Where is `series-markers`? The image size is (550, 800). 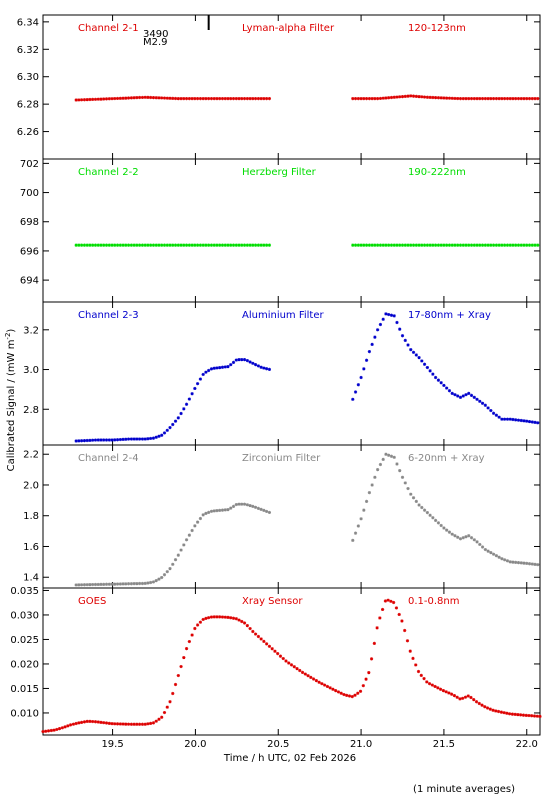
series-markers is located at coordinates (307, 377).